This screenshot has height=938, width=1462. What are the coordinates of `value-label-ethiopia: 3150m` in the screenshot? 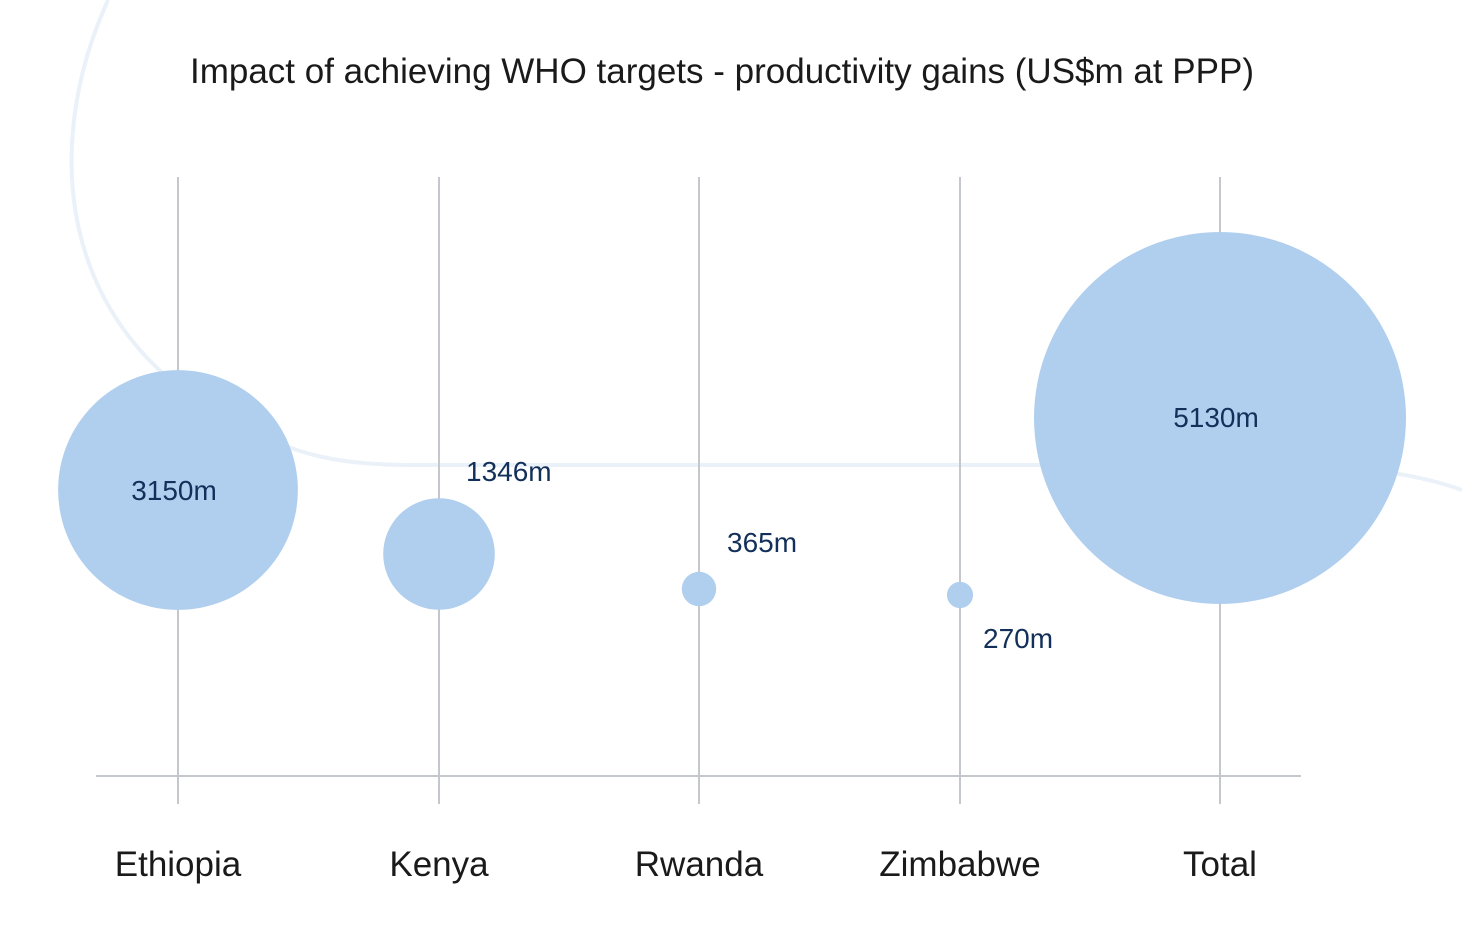 It's located at (174, 490).